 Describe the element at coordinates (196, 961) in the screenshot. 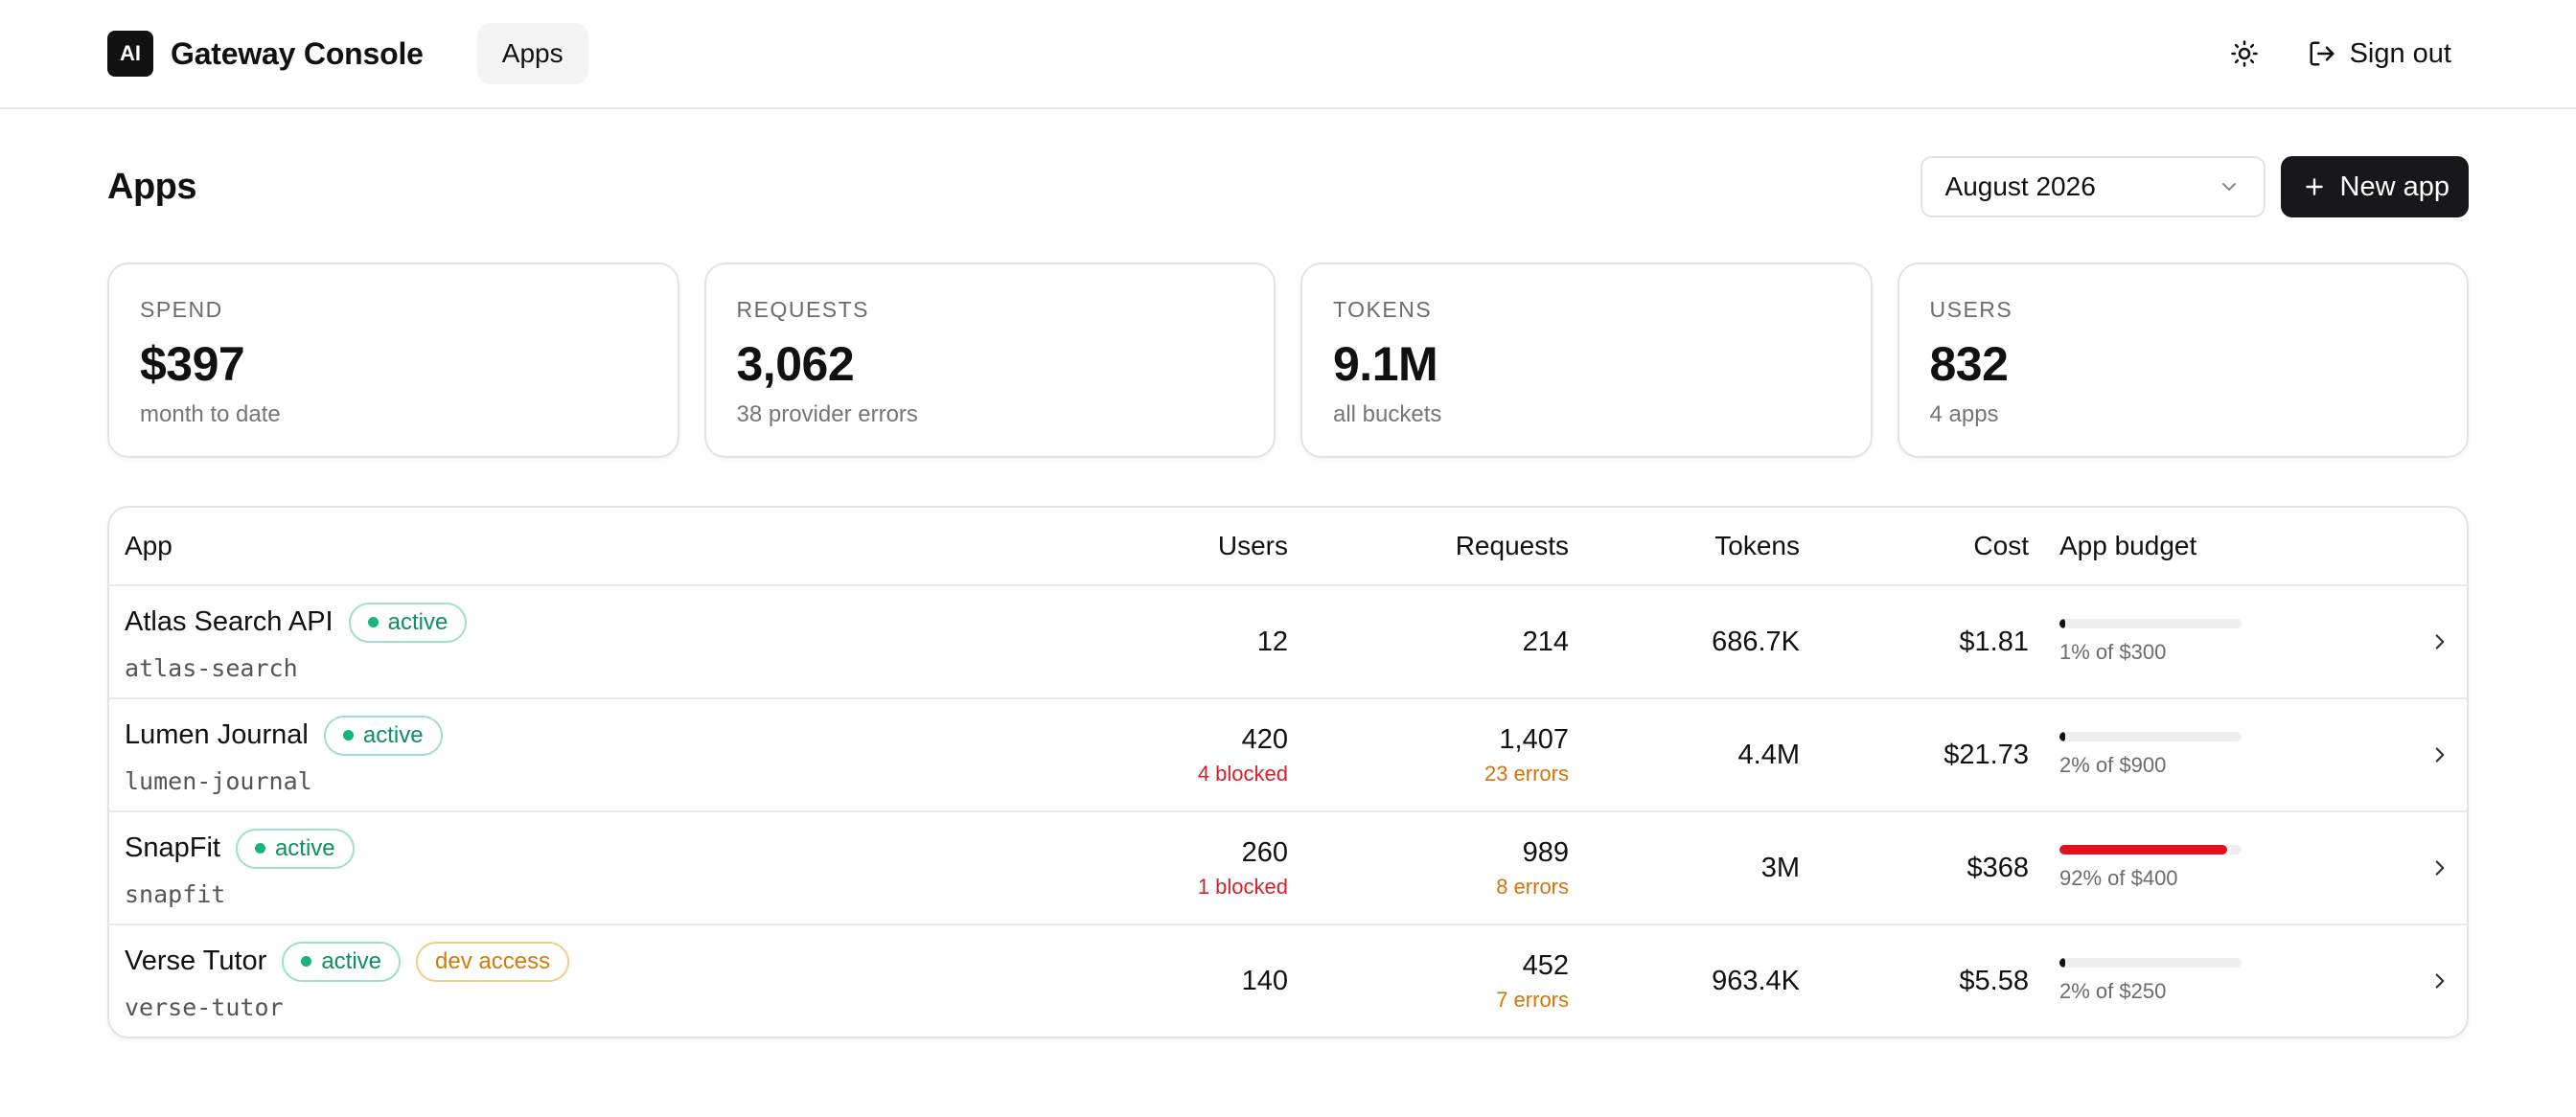

I see `app-name: Verse Tutor` at that location.